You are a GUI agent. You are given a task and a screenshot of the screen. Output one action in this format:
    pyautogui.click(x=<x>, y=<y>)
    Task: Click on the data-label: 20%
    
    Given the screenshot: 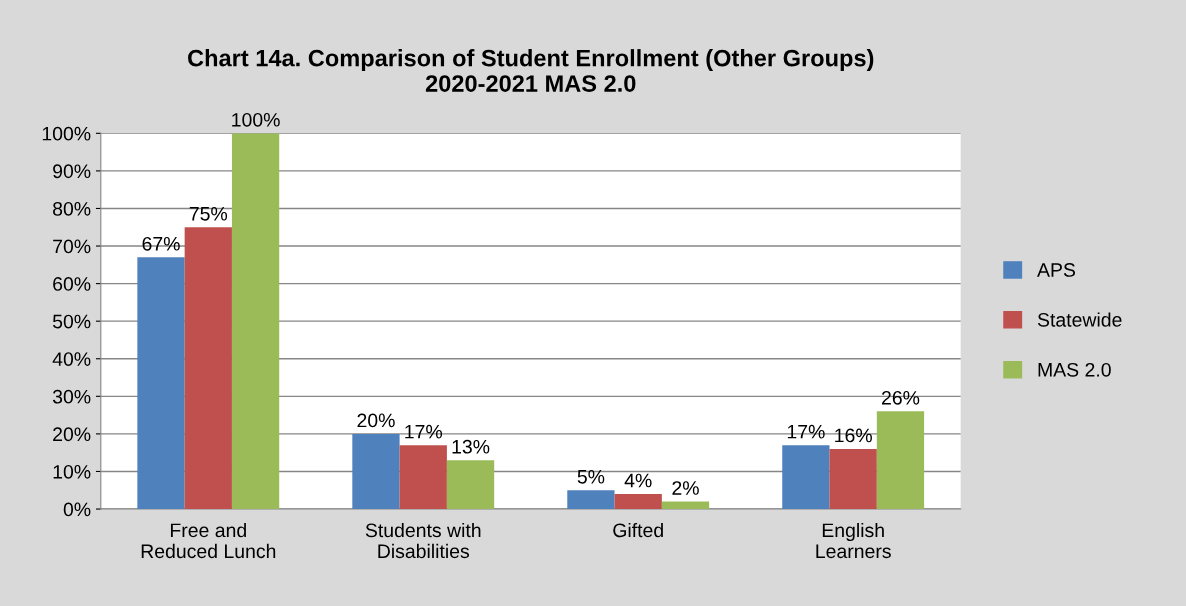 What is the action you would take?
    pyautogui.click(x=376, y=420)
    